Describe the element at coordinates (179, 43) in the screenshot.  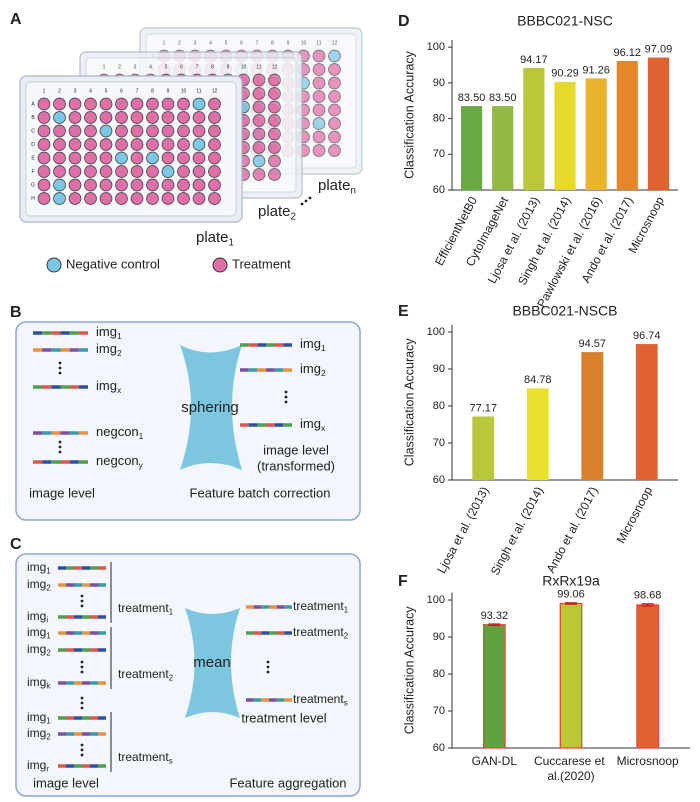
I see `plate-column-label: 2` at that location.